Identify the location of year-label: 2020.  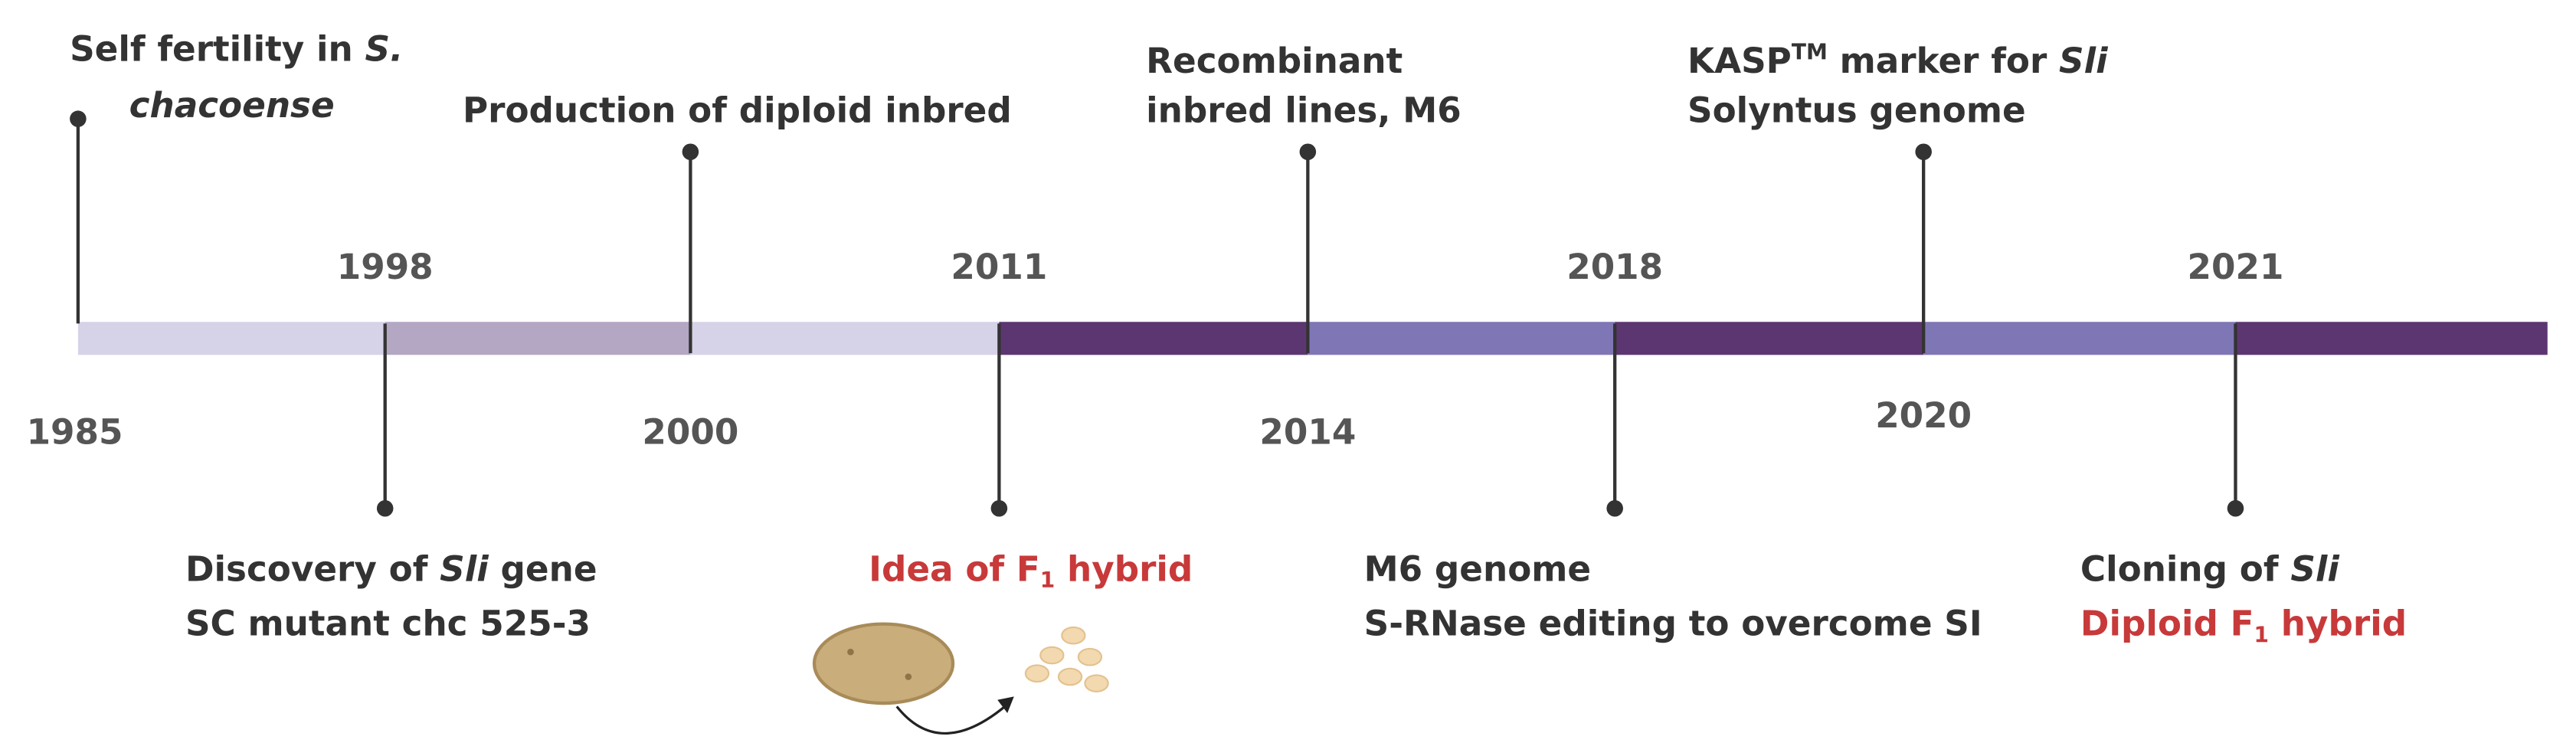
(1923, 415).